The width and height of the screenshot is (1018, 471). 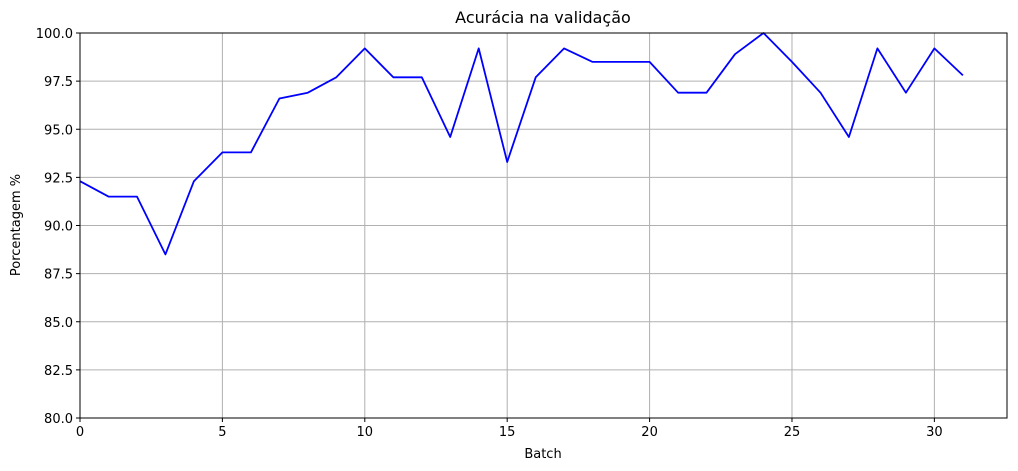 What do you see at coordinates (58, 130) in the screenshot?
I see `y-tick-label: 95.0` at bounding box center [58, 130].